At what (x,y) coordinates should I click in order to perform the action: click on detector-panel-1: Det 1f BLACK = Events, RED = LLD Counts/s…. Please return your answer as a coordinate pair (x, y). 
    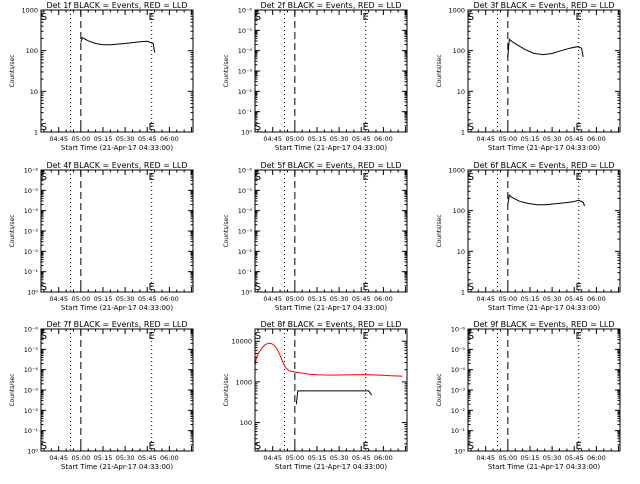
    Looking at the image, I should click on (101, 76).